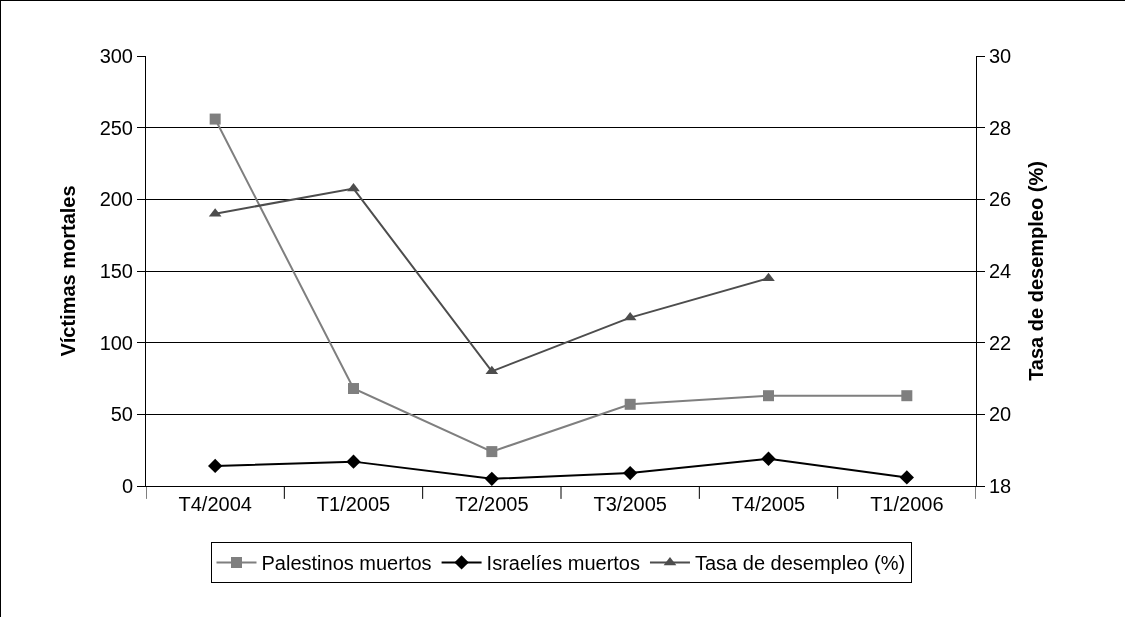 This screenshot has height=617, width=1125. Describe the element at coordinates (1035, 271) in the screenshot. I see `y2-axis-title: Tasa de desempleo (%)` at that location.